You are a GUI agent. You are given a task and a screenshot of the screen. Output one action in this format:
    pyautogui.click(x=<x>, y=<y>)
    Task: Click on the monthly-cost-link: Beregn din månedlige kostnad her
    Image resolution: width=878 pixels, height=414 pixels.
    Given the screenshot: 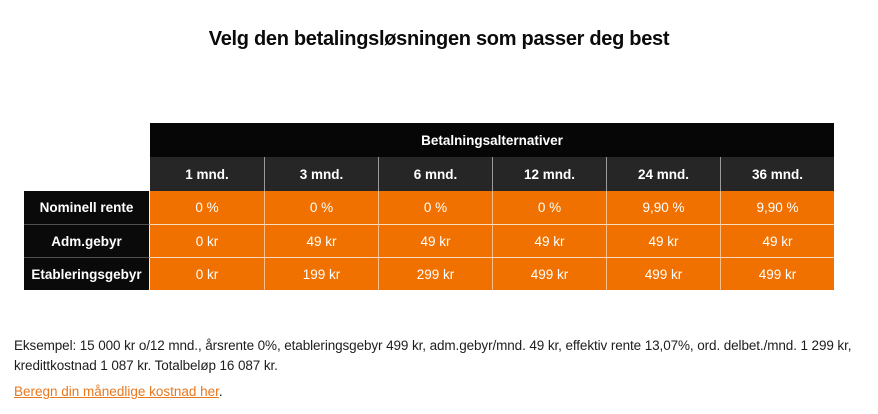 What is the action you would take?
    pyautogui.click(x=116, y=391)
    